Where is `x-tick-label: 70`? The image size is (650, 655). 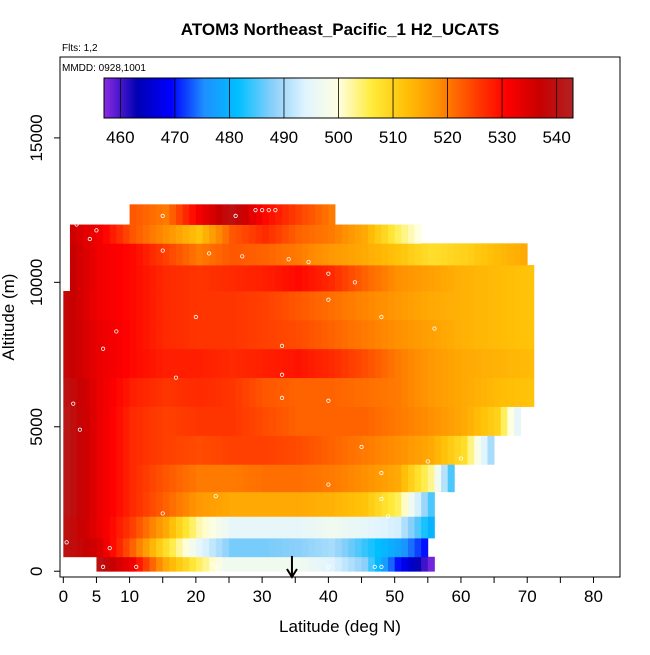 x-tick-label: 70 is located at coordinates (527, 596).